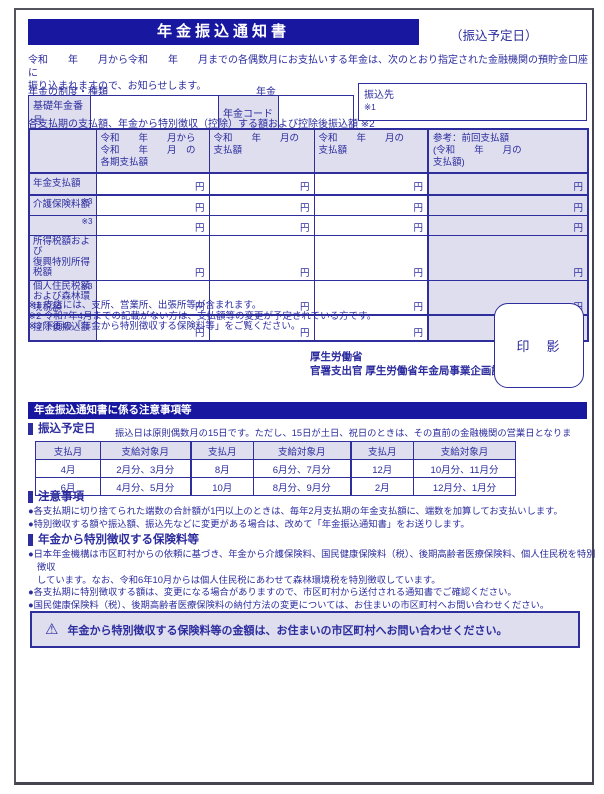  Describe the element at coordinates (62, 205) in the screenshot. I see `row-label: 介護保険料額 ※3` at that location.